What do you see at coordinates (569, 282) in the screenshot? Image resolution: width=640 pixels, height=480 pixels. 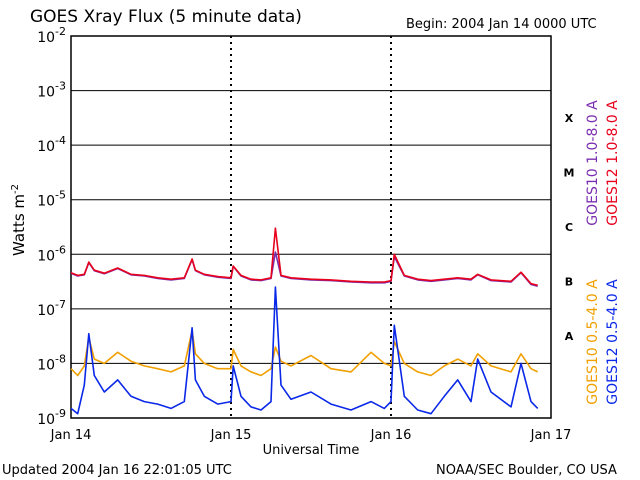 I see `flare-class-label: B` at bounding box center [569, 282].